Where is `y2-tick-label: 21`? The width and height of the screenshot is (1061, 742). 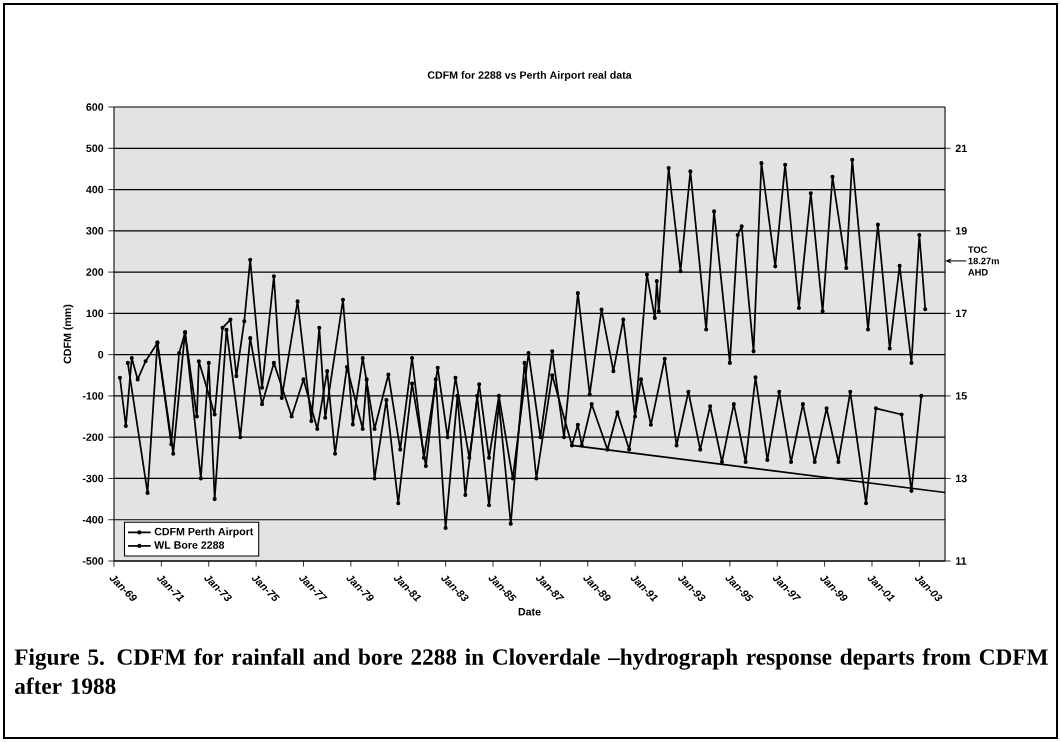 y2-tick-label: 21 is located at coordinates (961, 148).